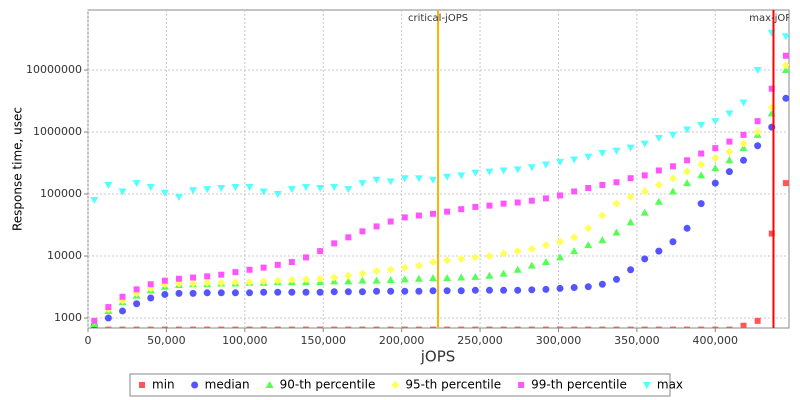 This screenshot has width=800, height=400. Describe the element at coordinates (68, 317) in the screenshot. I see `y-tick-label: 1000` at that location.